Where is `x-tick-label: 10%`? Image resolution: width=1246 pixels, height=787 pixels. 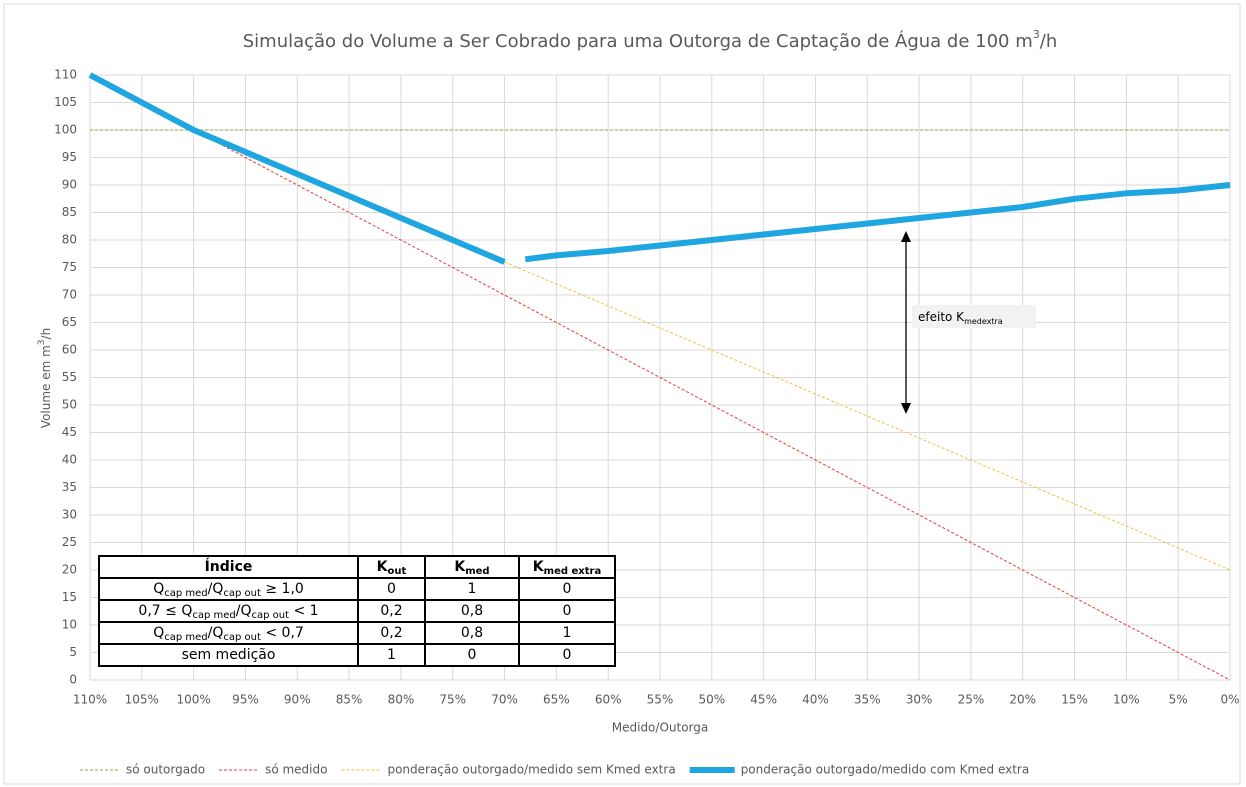
x-tick-label: 10% is located at coordinates (1126, 700).